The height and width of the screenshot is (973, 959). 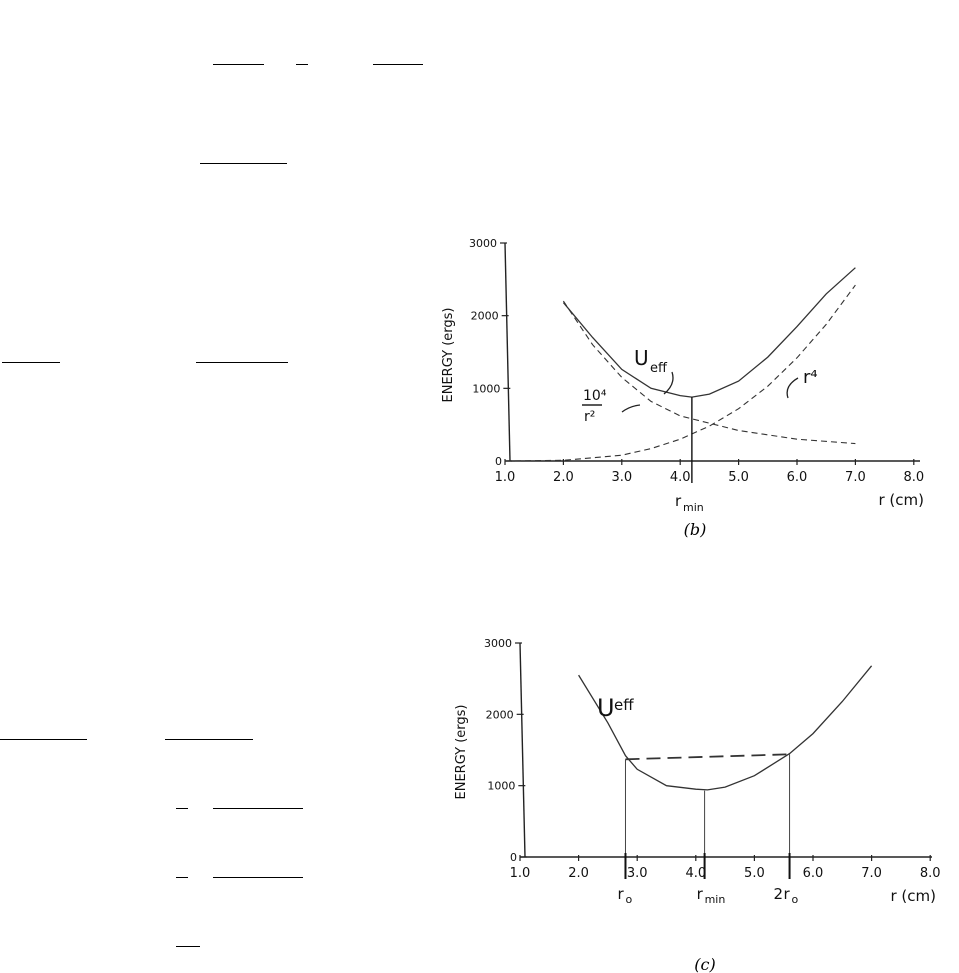 What do you see at coordinates (779, 894) in the screenshot?
I see `marker-prefix-2: 2` at bounding box center [779, 894].